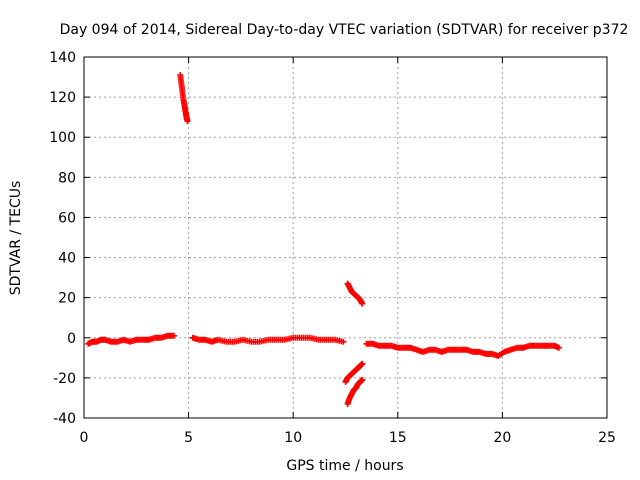 The width and height of the screenshot is (640, 480). I want to click on y-tick-label: 0, so click(71, 339).